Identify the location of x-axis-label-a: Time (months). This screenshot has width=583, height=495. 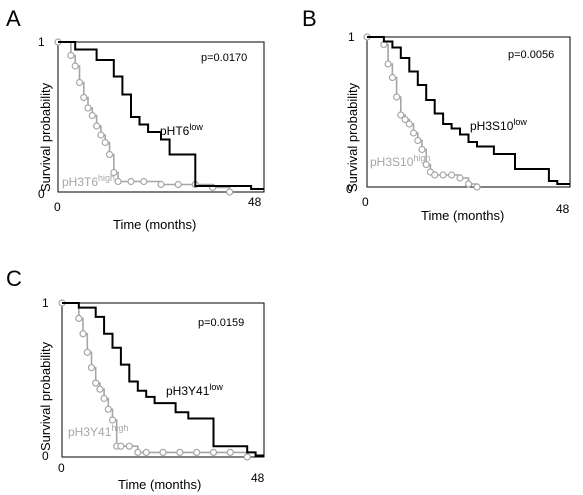
(154, 224).